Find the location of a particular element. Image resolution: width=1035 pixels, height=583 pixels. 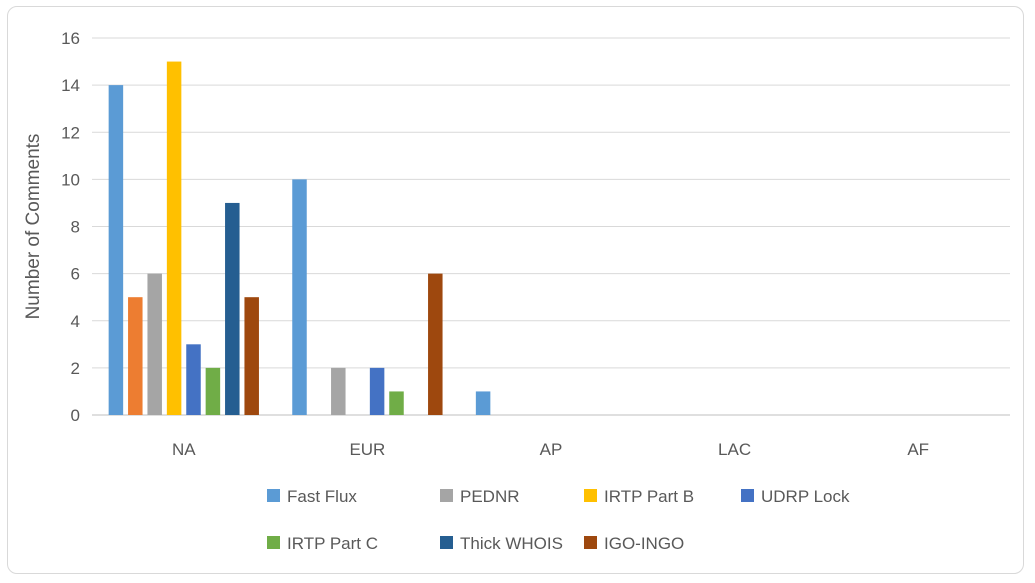

x-tick-label: NA is located at coordinates (184, 449).